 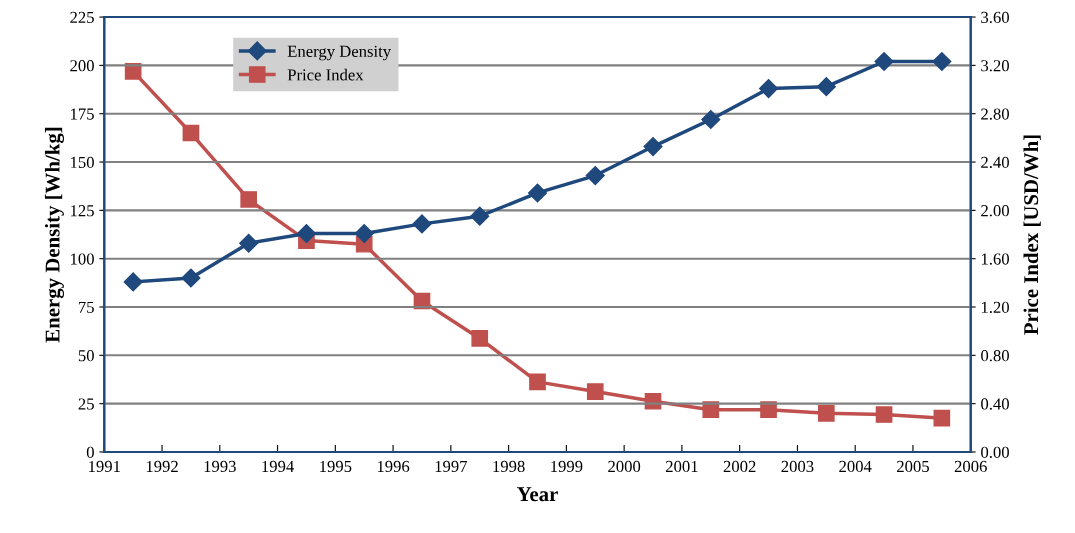 I want to click on y-tick-label: 100, so click(x=82, y=259).